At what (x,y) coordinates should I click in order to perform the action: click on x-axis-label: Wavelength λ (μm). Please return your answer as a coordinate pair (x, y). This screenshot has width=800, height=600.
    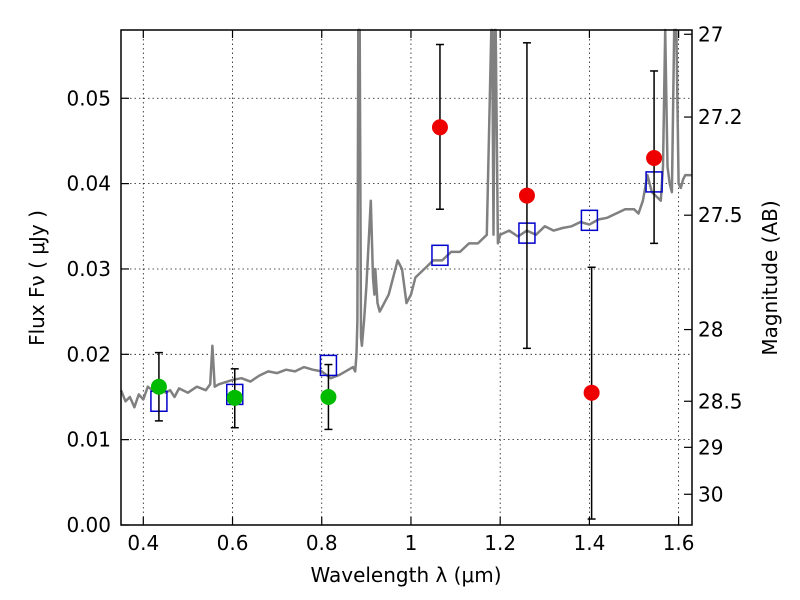
    Looking at the image, I should click on (405, 575).